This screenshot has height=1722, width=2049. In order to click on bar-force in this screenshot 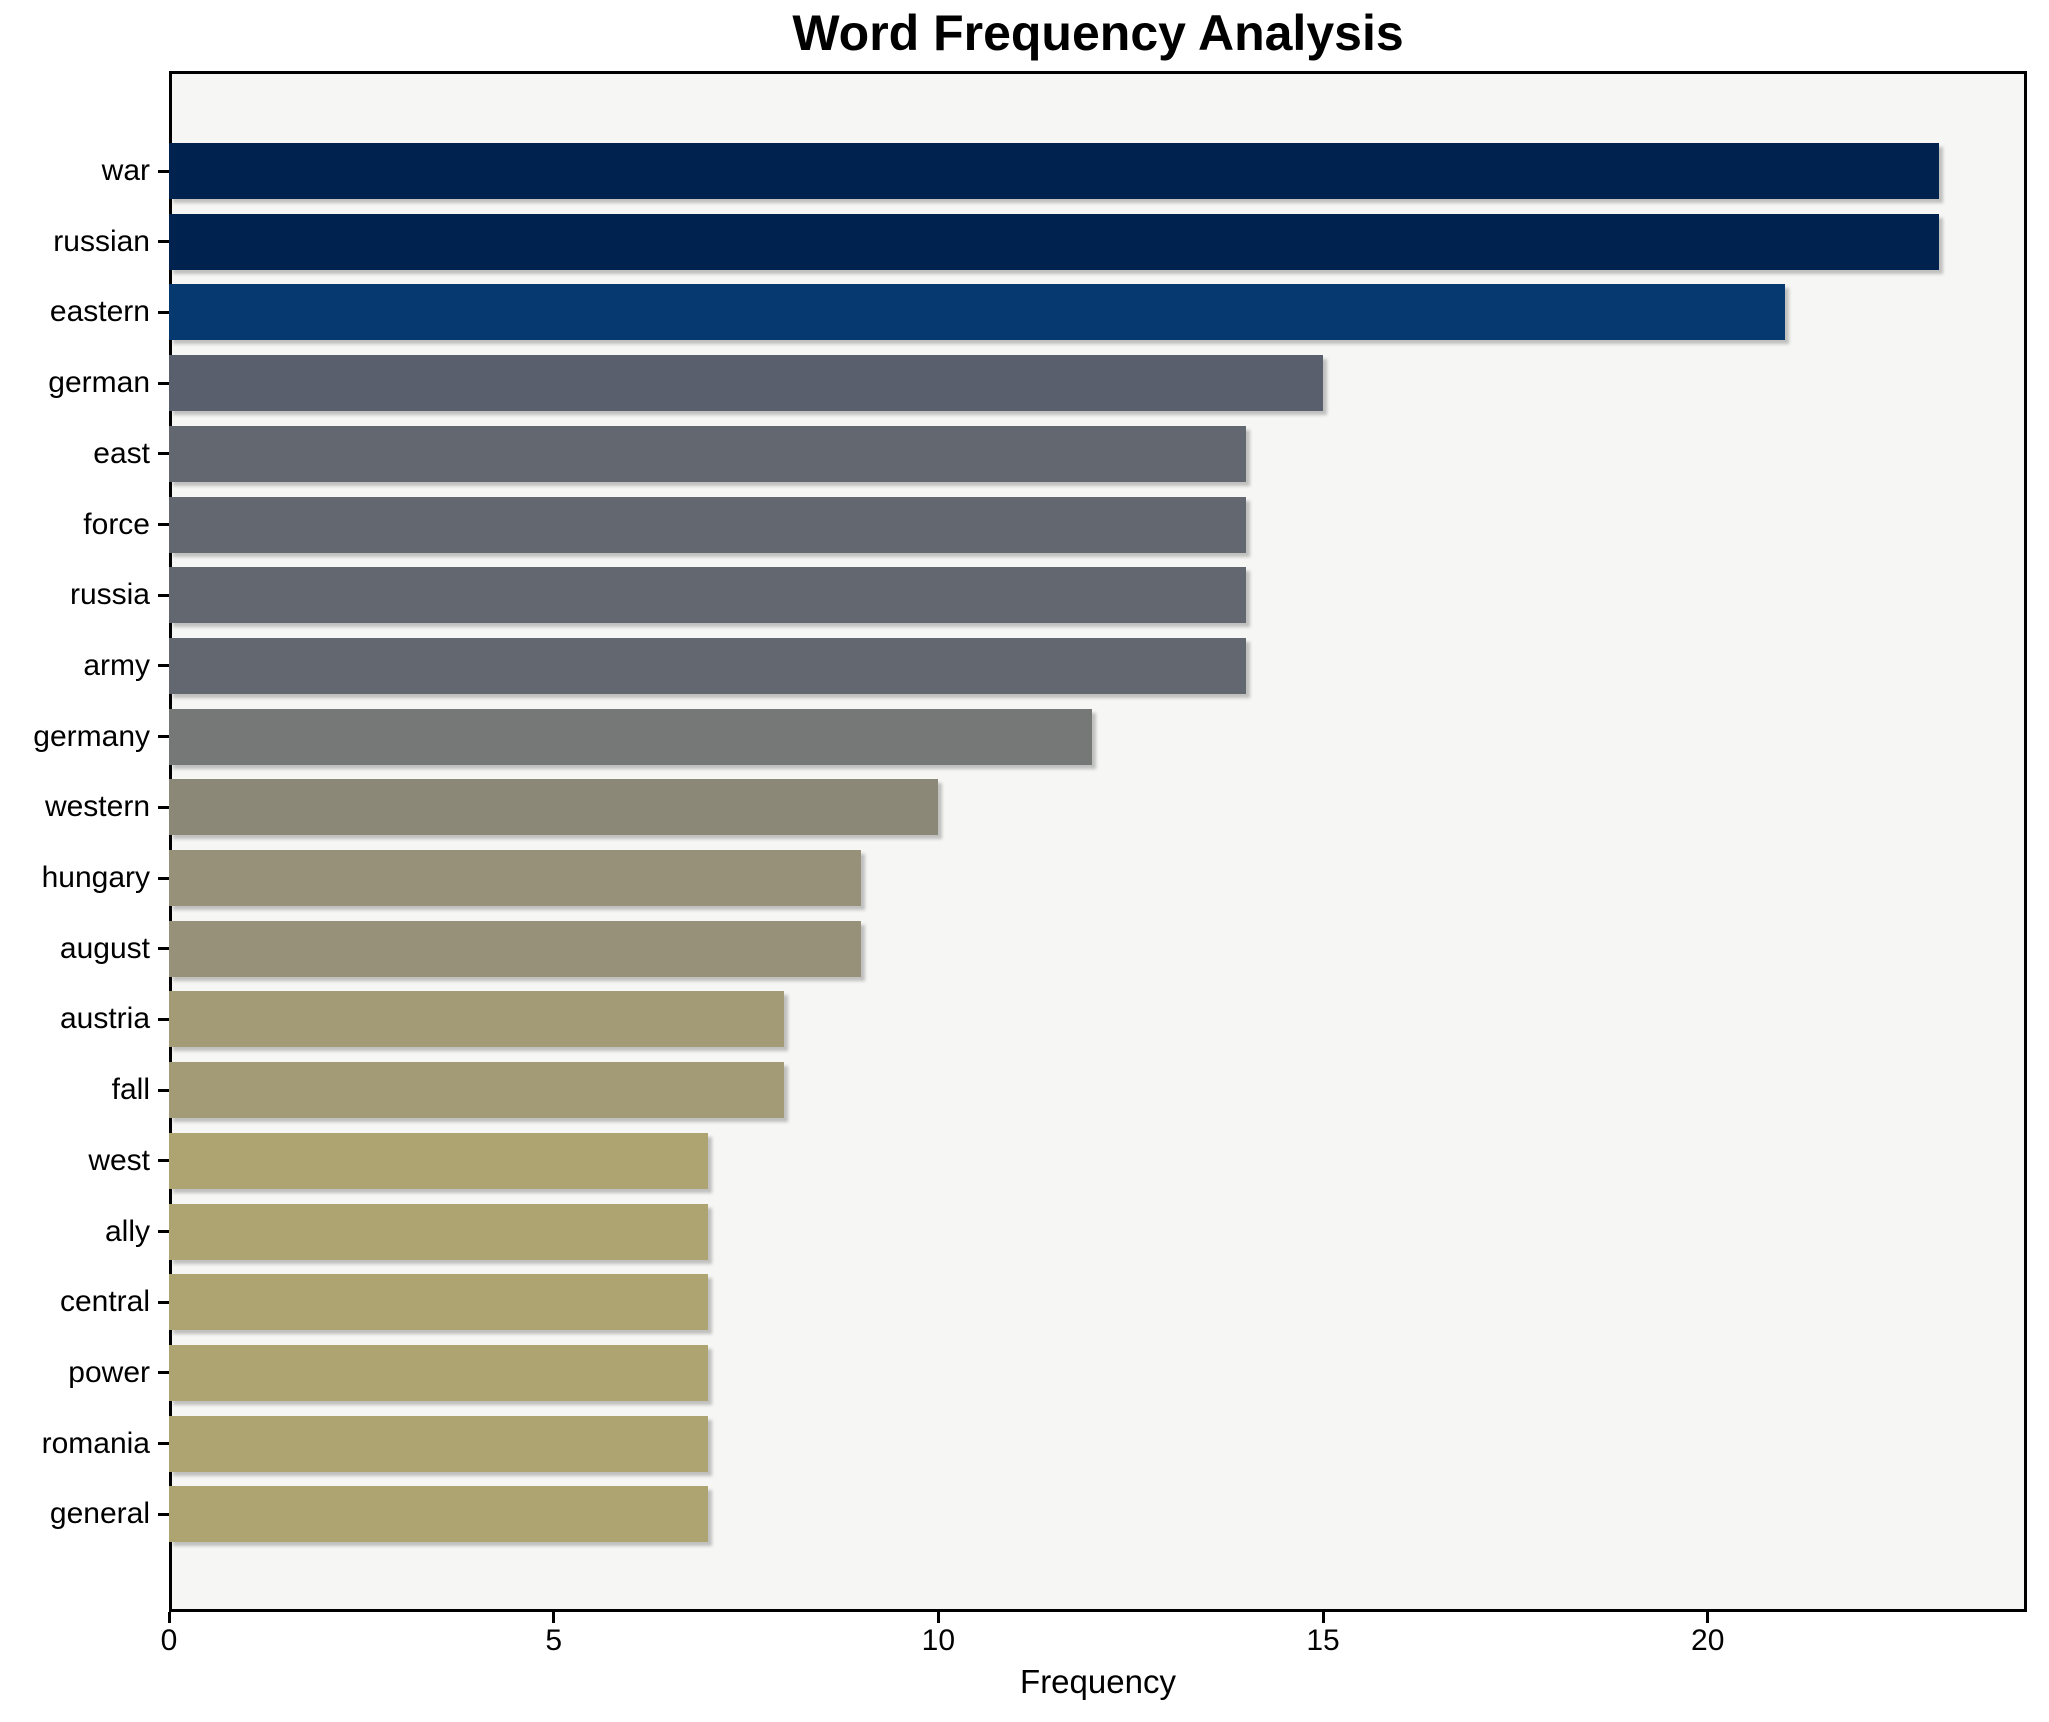, I will do `click(708, 524)`.